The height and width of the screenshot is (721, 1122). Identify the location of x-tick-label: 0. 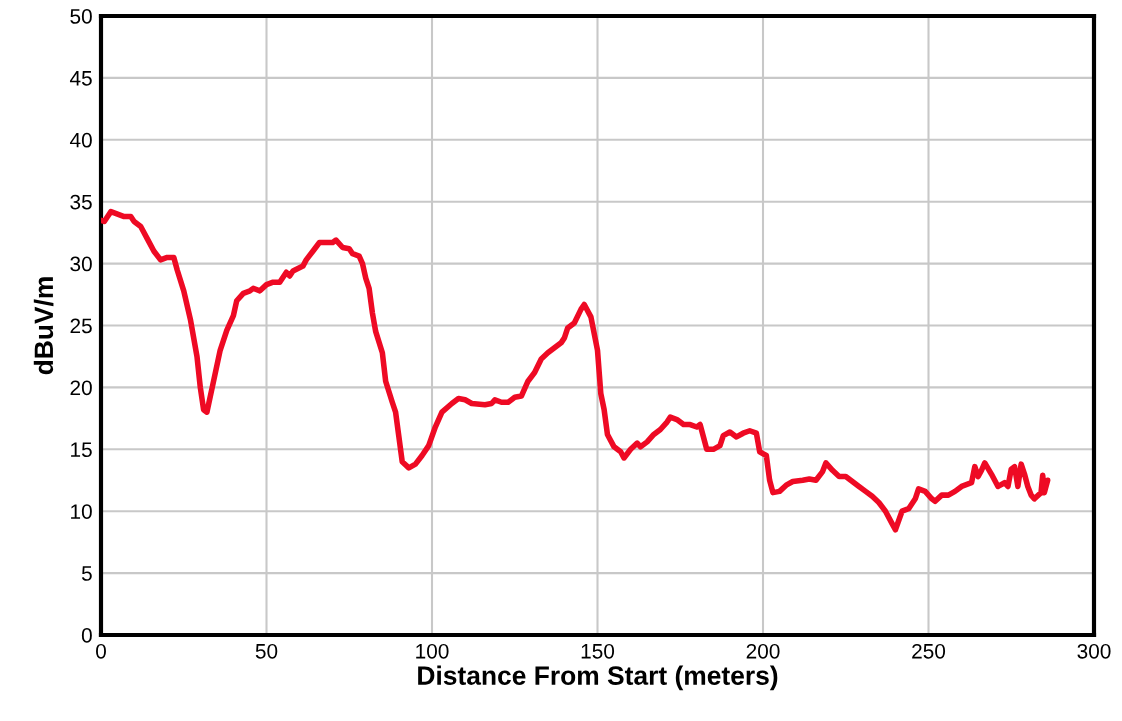
(101, 651).